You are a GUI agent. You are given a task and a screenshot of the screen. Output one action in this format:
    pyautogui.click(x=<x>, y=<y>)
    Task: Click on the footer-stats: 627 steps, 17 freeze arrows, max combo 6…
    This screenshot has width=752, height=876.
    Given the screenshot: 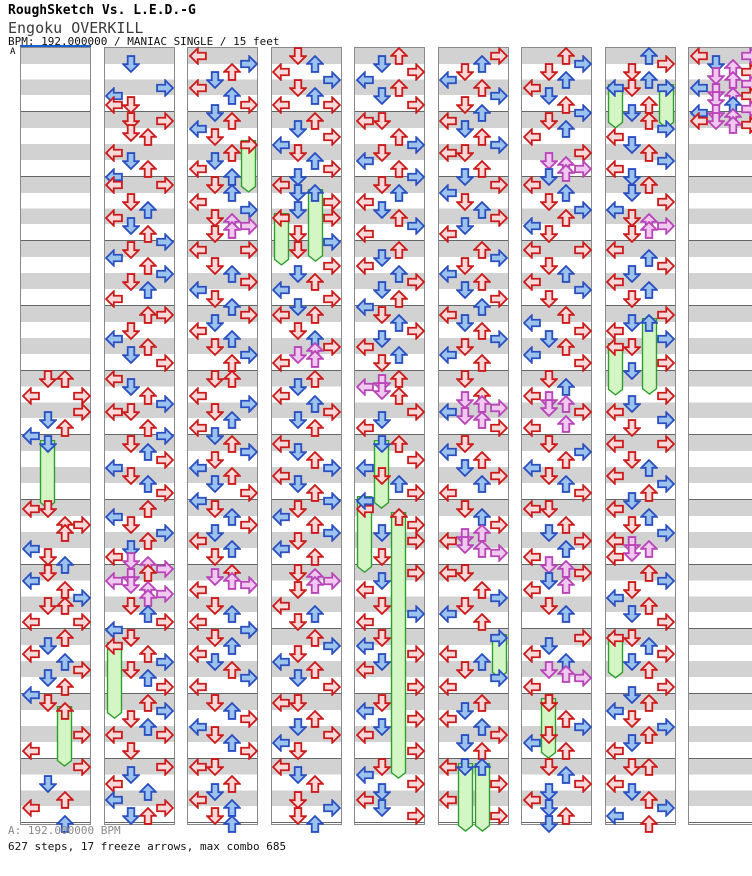 What is the action you would take?
    pyautogui.click(x=147, y=846)
    